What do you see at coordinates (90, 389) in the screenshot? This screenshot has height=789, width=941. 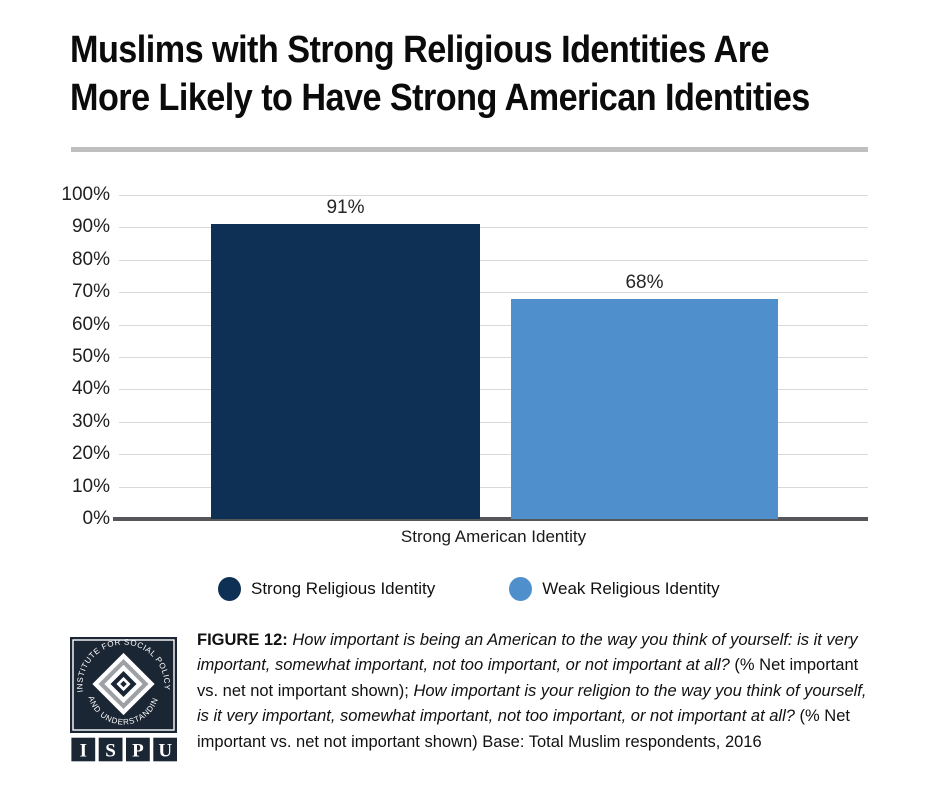 I see `y-tick-label: 40%` at bounding box center [90, 389].